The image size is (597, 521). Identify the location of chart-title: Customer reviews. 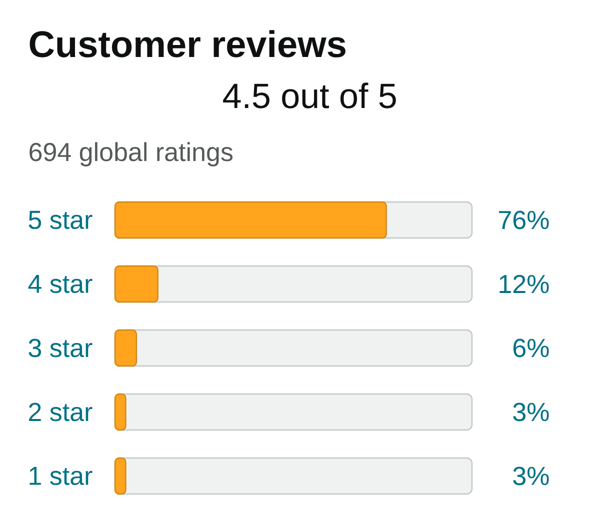
(188, 44).